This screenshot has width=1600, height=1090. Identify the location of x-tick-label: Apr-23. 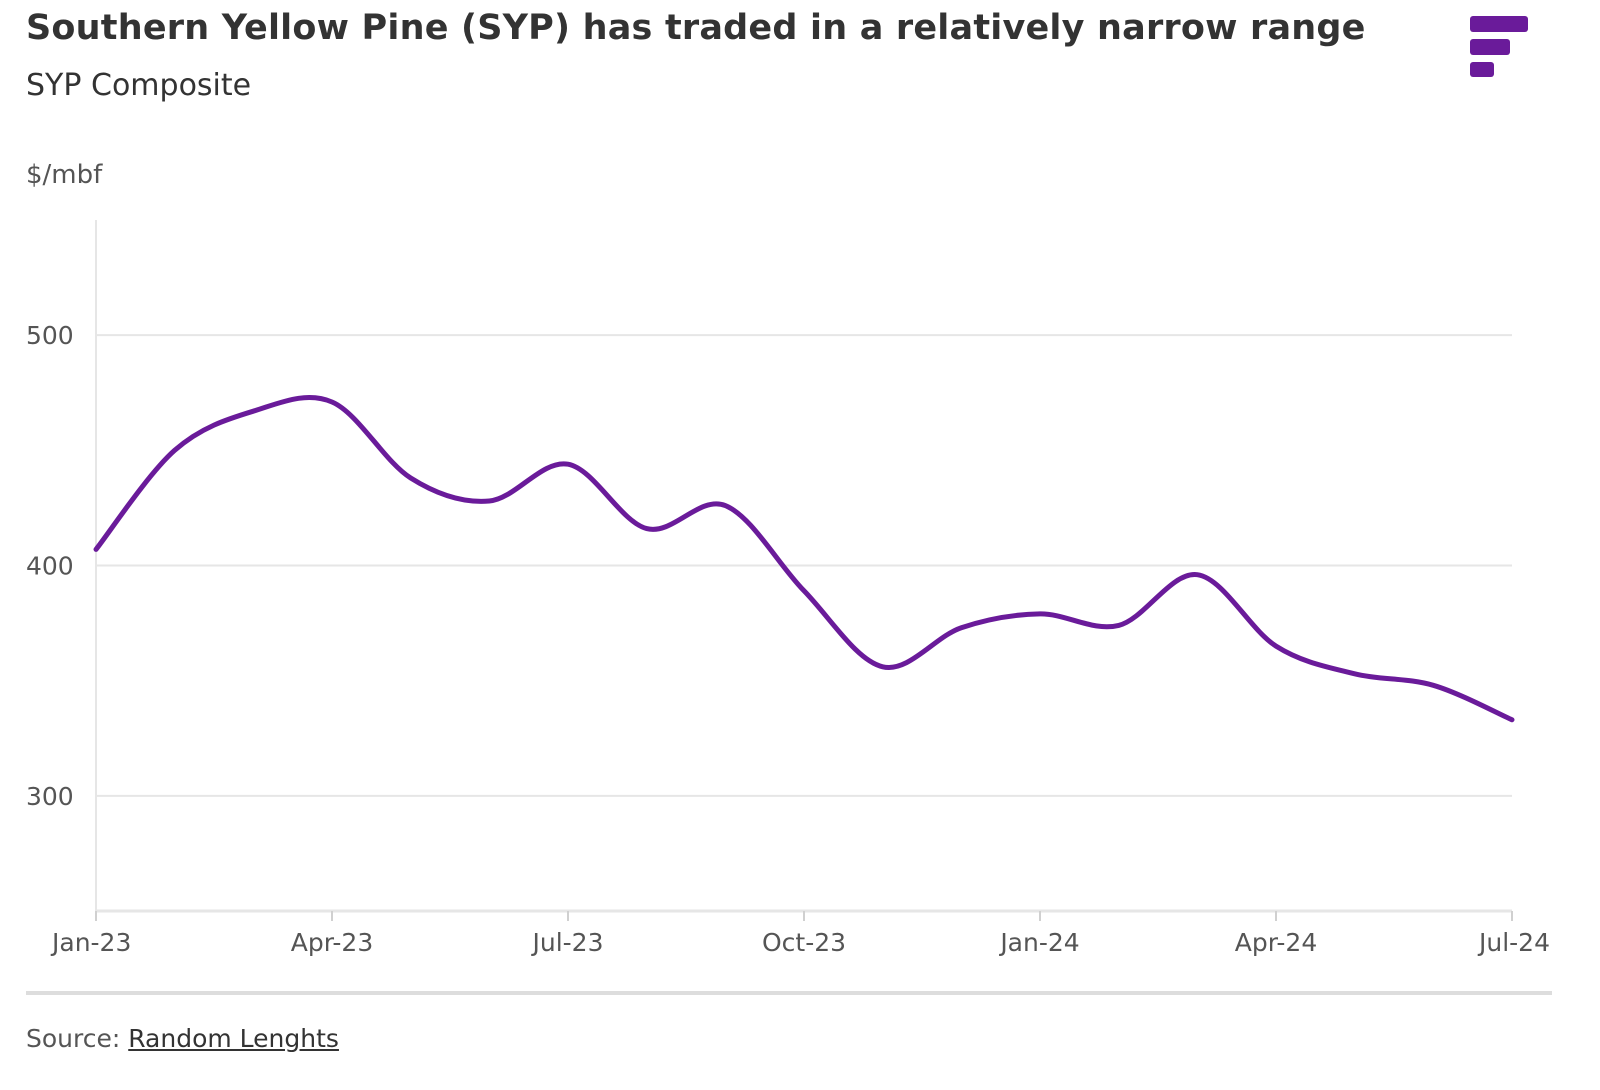
(332, 942).